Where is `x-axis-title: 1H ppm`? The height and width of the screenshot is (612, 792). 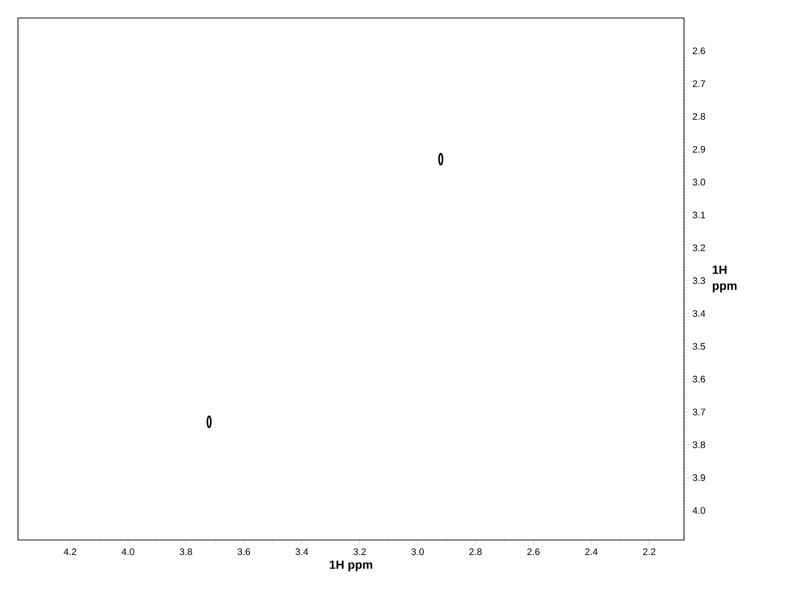
x-axis-title: 1H ppm is located at coordinates (351, 566).